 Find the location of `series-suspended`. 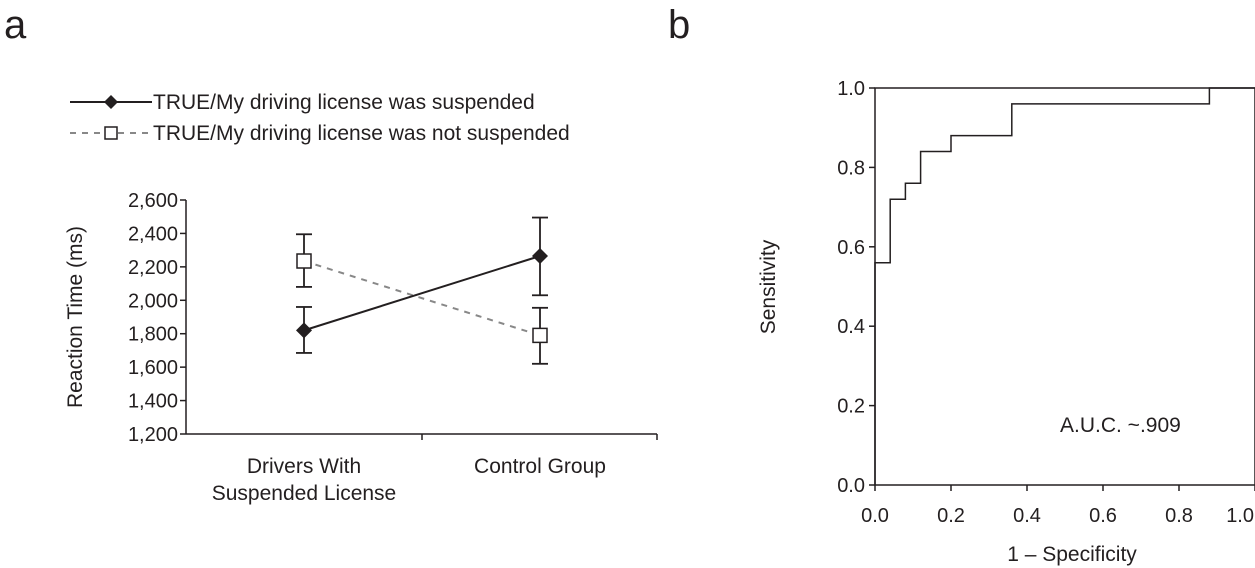

series-suspended is located at coordinates (422, 285).